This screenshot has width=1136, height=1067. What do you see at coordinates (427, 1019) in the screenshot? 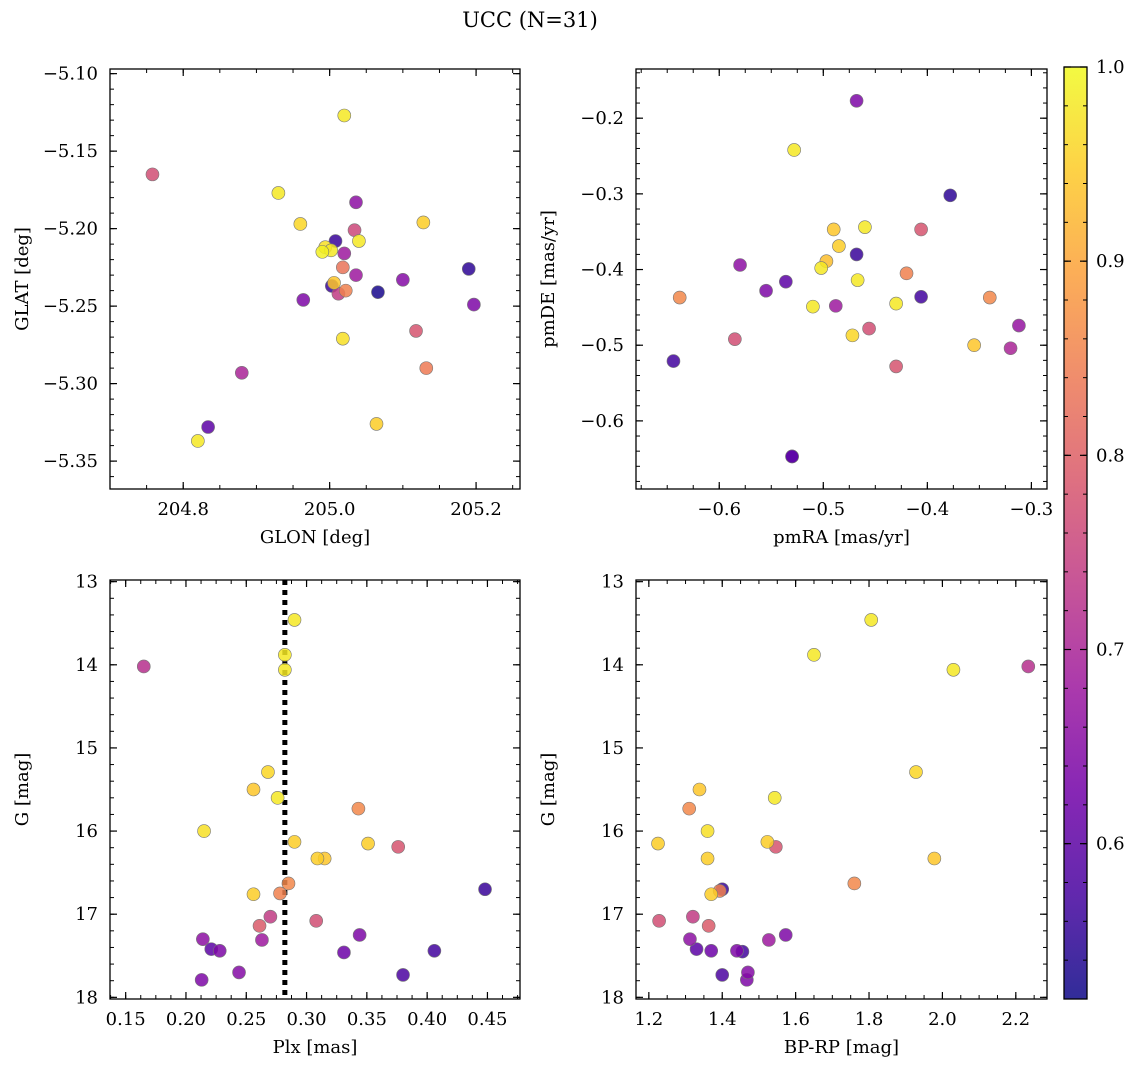
I see `x-tick-label: 0.40` at bounding box center [427, 1019].